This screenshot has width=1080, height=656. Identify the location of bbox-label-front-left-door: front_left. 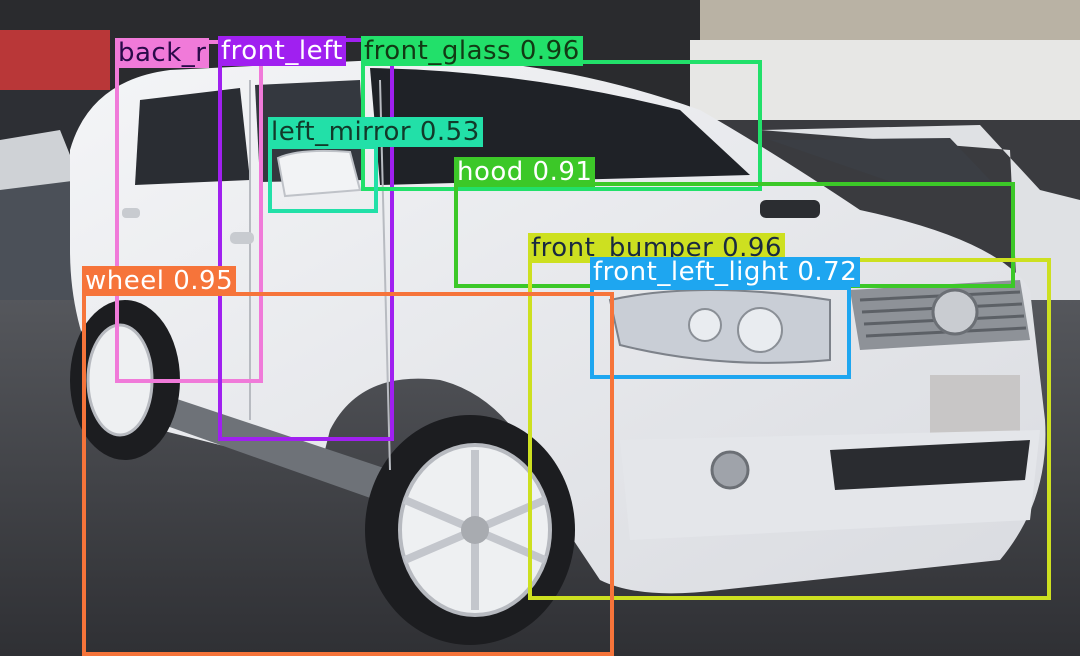
(282, 51).